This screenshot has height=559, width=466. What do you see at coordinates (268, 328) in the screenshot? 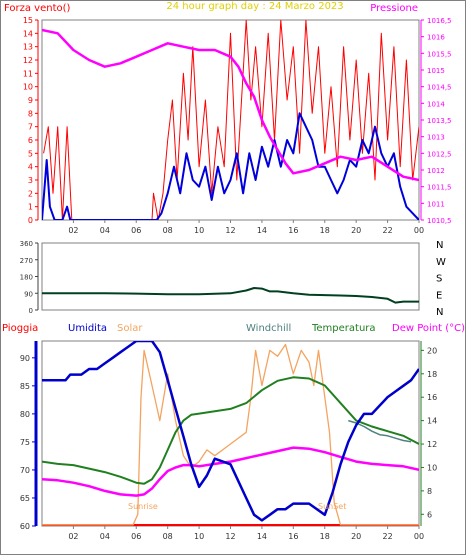
I see `legend-windchill: Windchill` at bounding box center [268, 328].